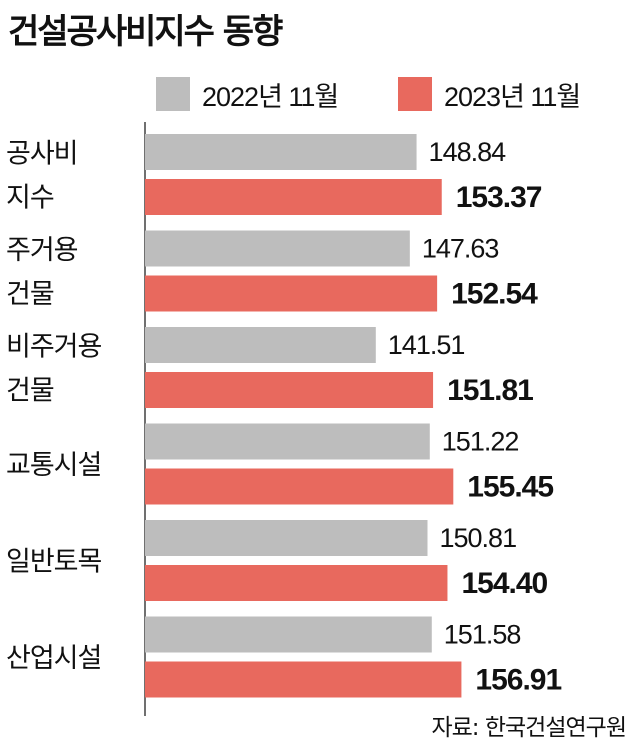 The height and width of the screenshot is (748, 636). I want to click on legend-swatch-2023, so click(415, 94).